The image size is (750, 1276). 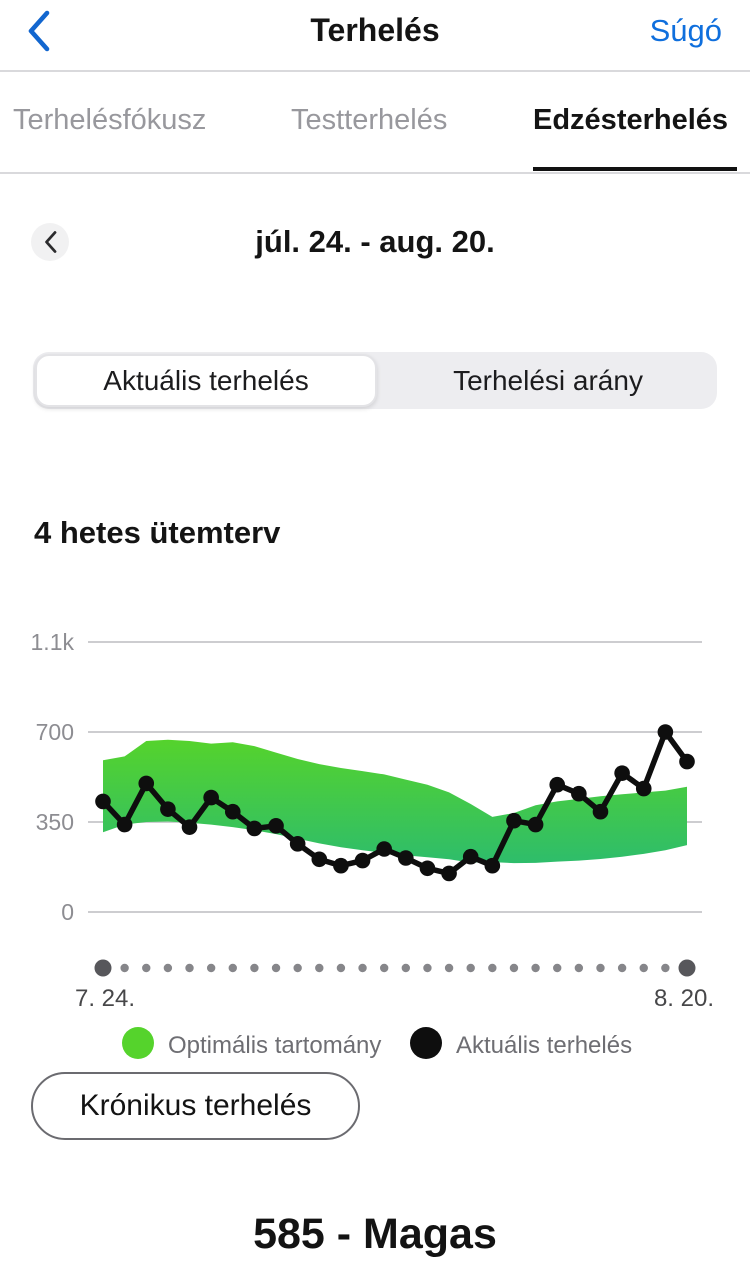 I want to click on tab-testterheles: Testterhelés, so click(x=369, y=120).